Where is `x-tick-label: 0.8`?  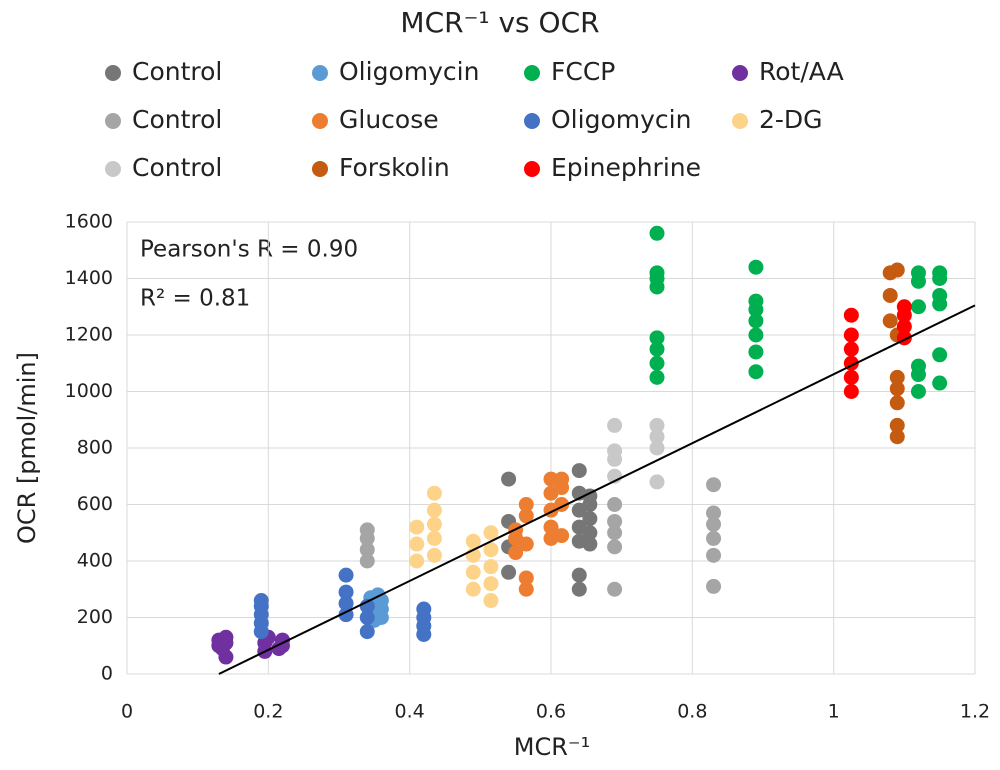
x-tick-label: 0.8 is located at coordinates (692, 712).